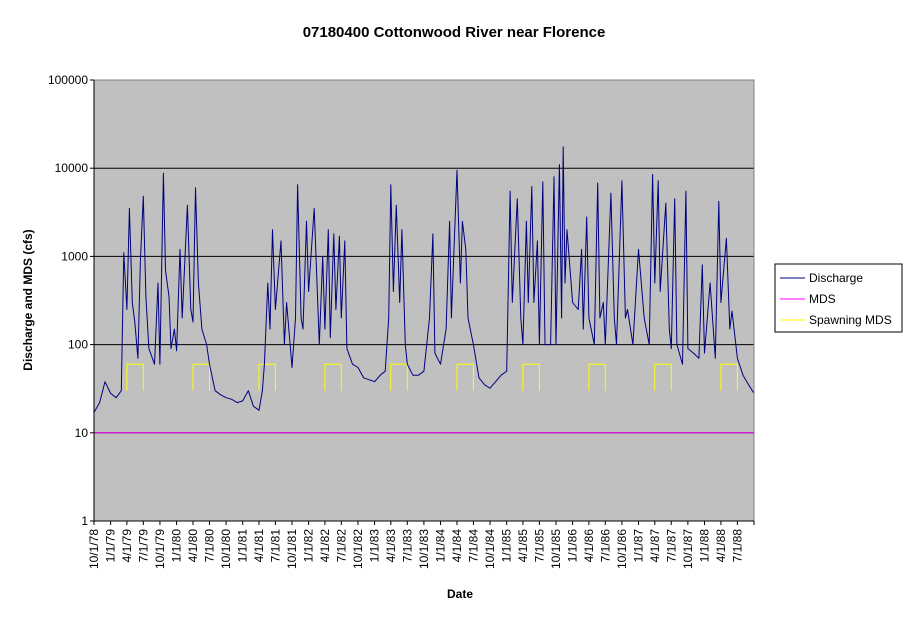 The image size is (911, 623). I want to click on x-tick-label: 7/1/82, so click(341, 546).